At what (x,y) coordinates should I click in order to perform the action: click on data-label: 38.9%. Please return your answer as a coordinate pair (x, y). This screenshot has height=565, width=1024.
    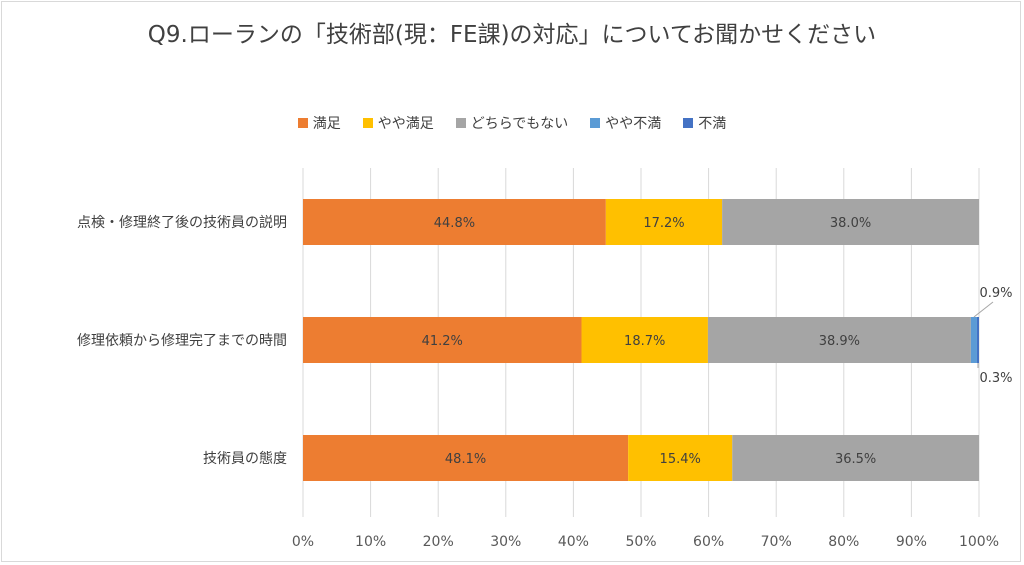
    Looking at the image, I should click on (839, 341).